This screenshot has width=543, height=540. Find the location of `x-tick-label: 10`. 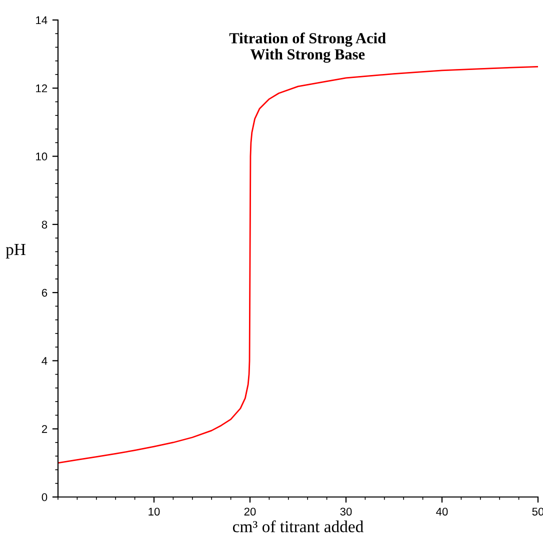

x-tick-label: 10 is located at coordinates (154, 512).